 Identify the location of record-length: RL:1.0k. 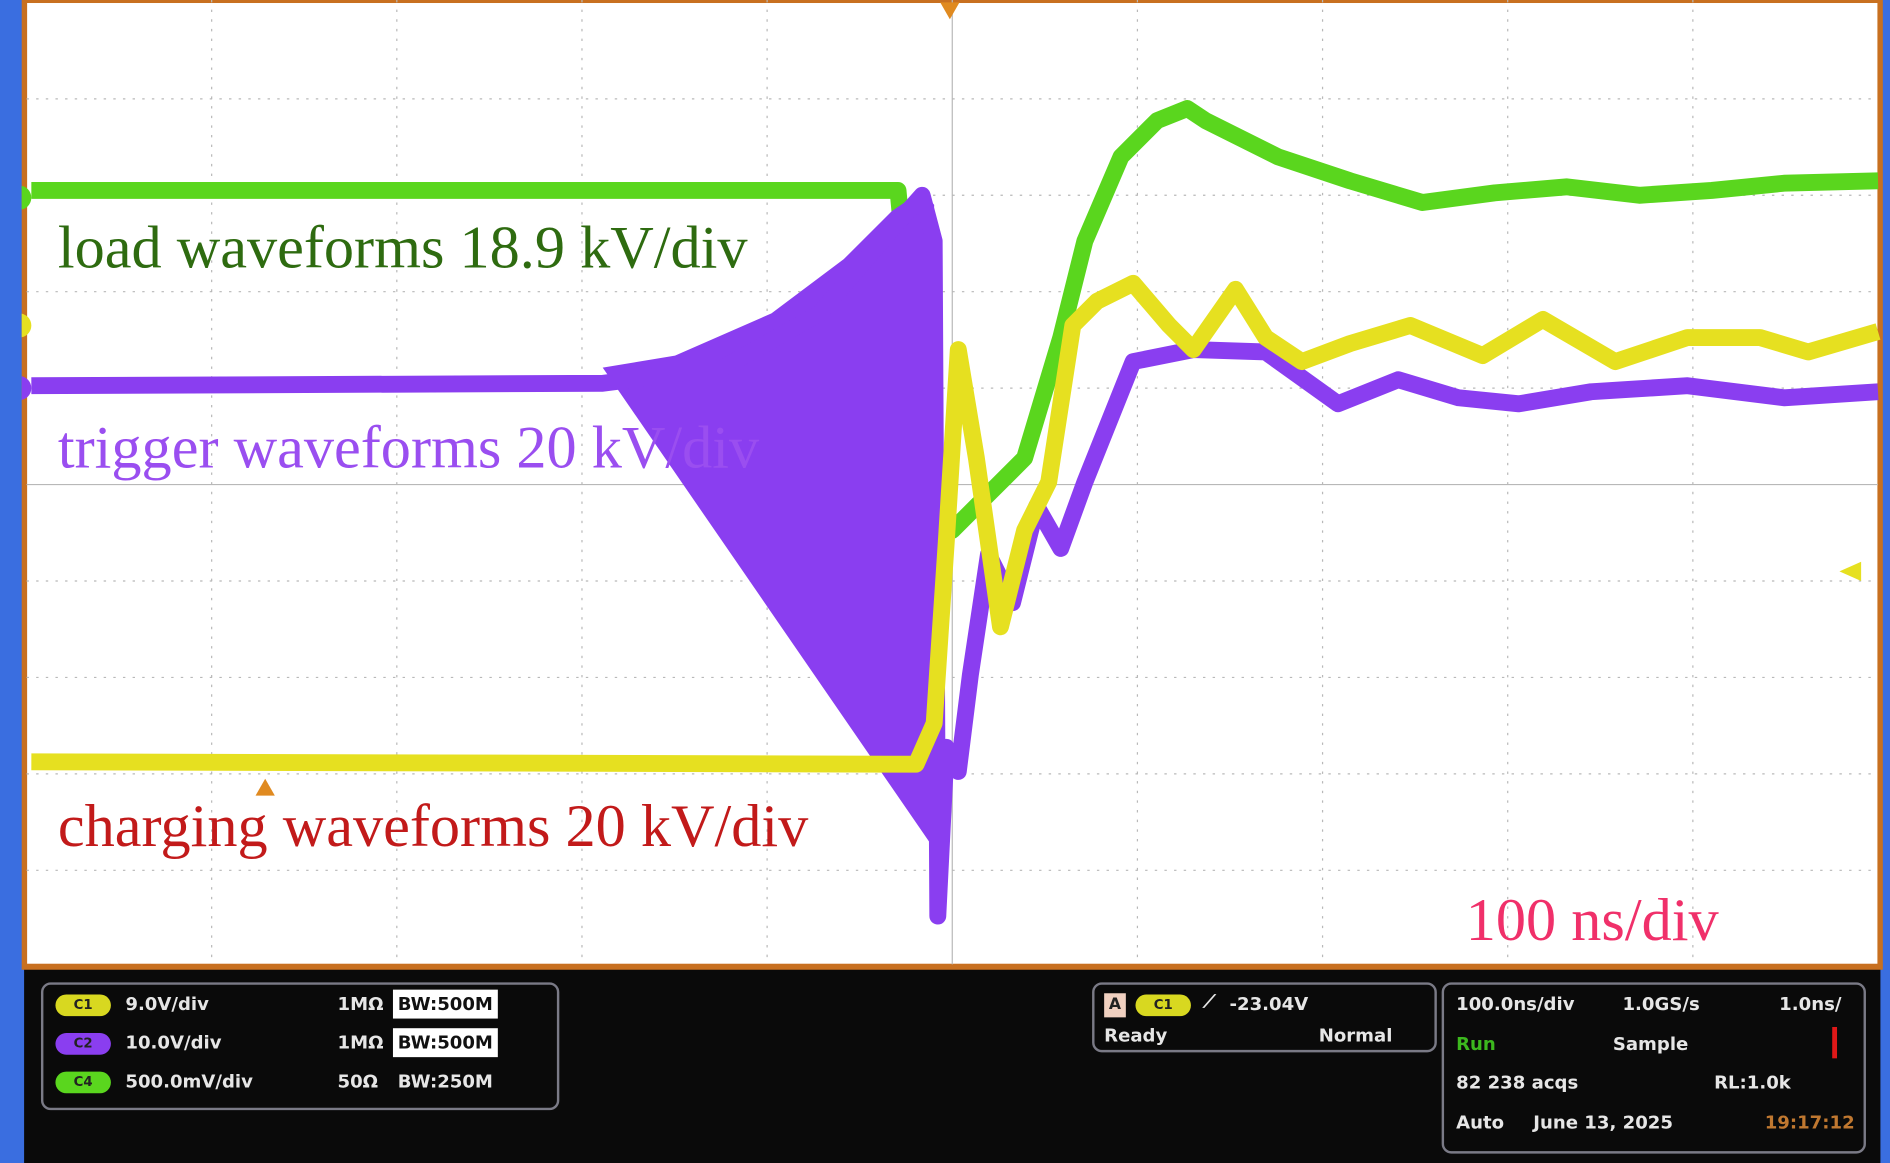
(1752, 1082).